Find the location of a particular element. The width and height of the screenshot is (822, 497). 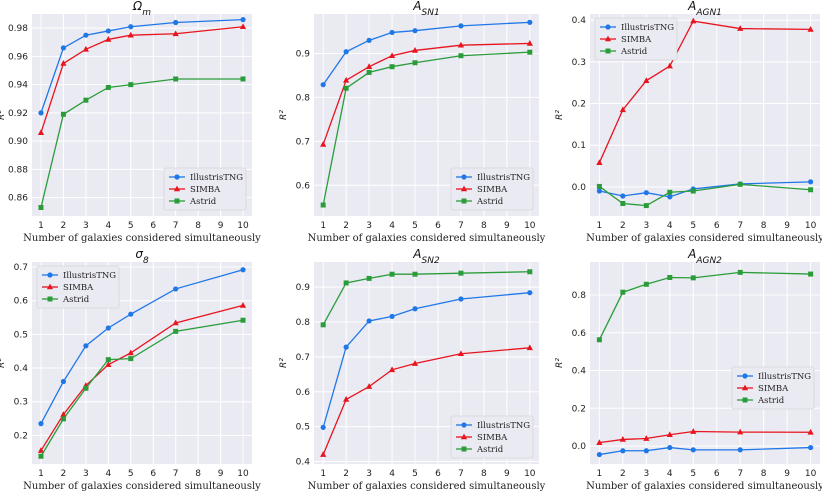

panel-5-legend-simba-label: SIMBA is located at coordinates (492, 438).